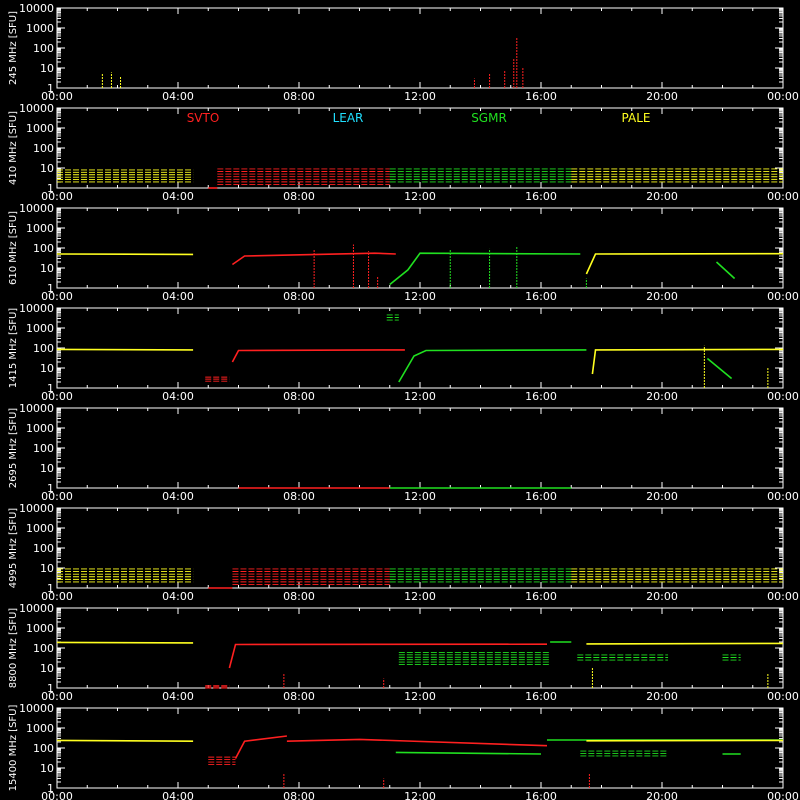  I want to click on y-axis-label: 2695 MHz [SFU], so click(13, 448).